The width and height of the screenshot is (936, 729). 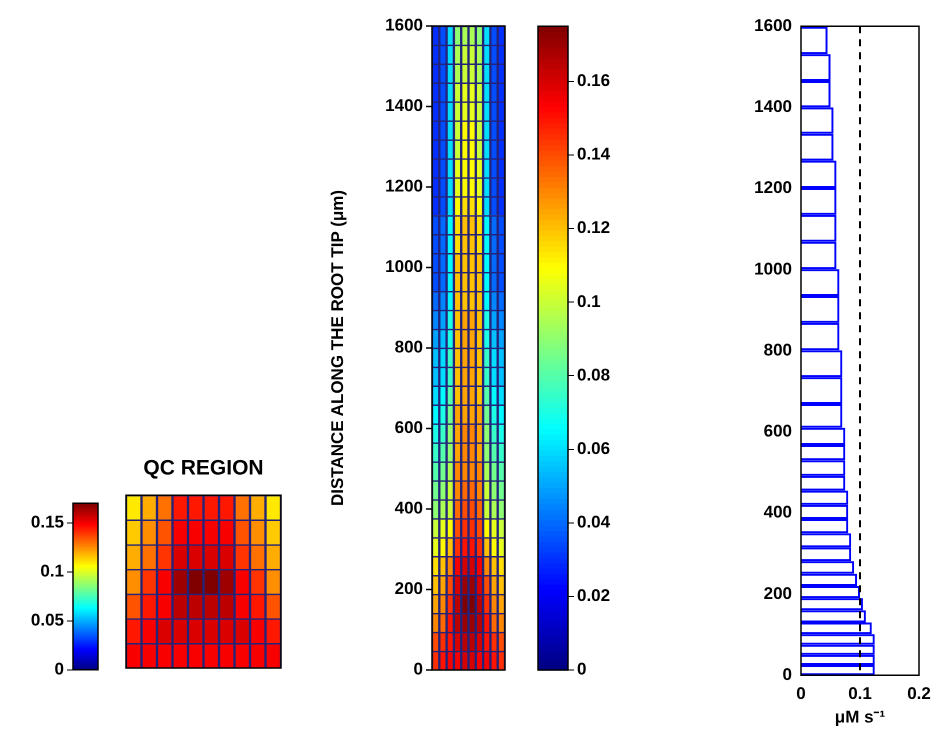 I want to click on y-tick-label: 1600, so click(x=773, y=25).